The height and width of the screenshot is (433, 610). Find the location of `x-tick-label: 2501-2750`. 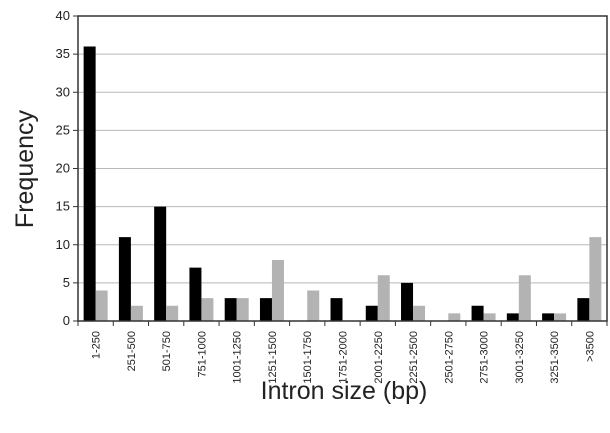

x-tick-label: 2501-2750 is located at coordinates (449, 357).